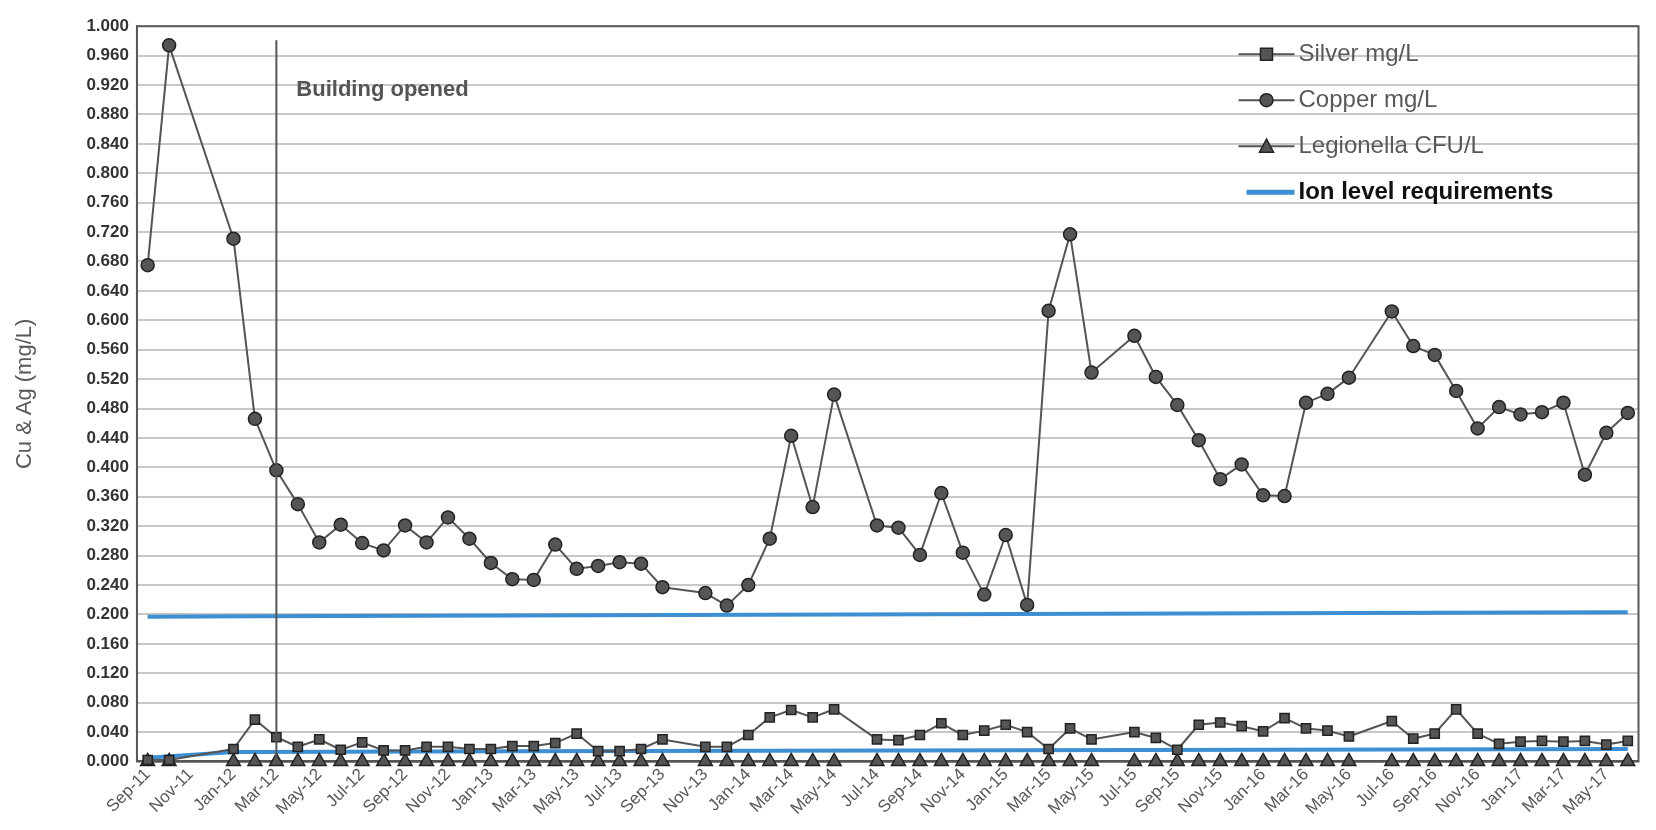  Describe the element at coordinates (107, 614) in the screenshot. I see `y-tick-label: 0.200` at that location.